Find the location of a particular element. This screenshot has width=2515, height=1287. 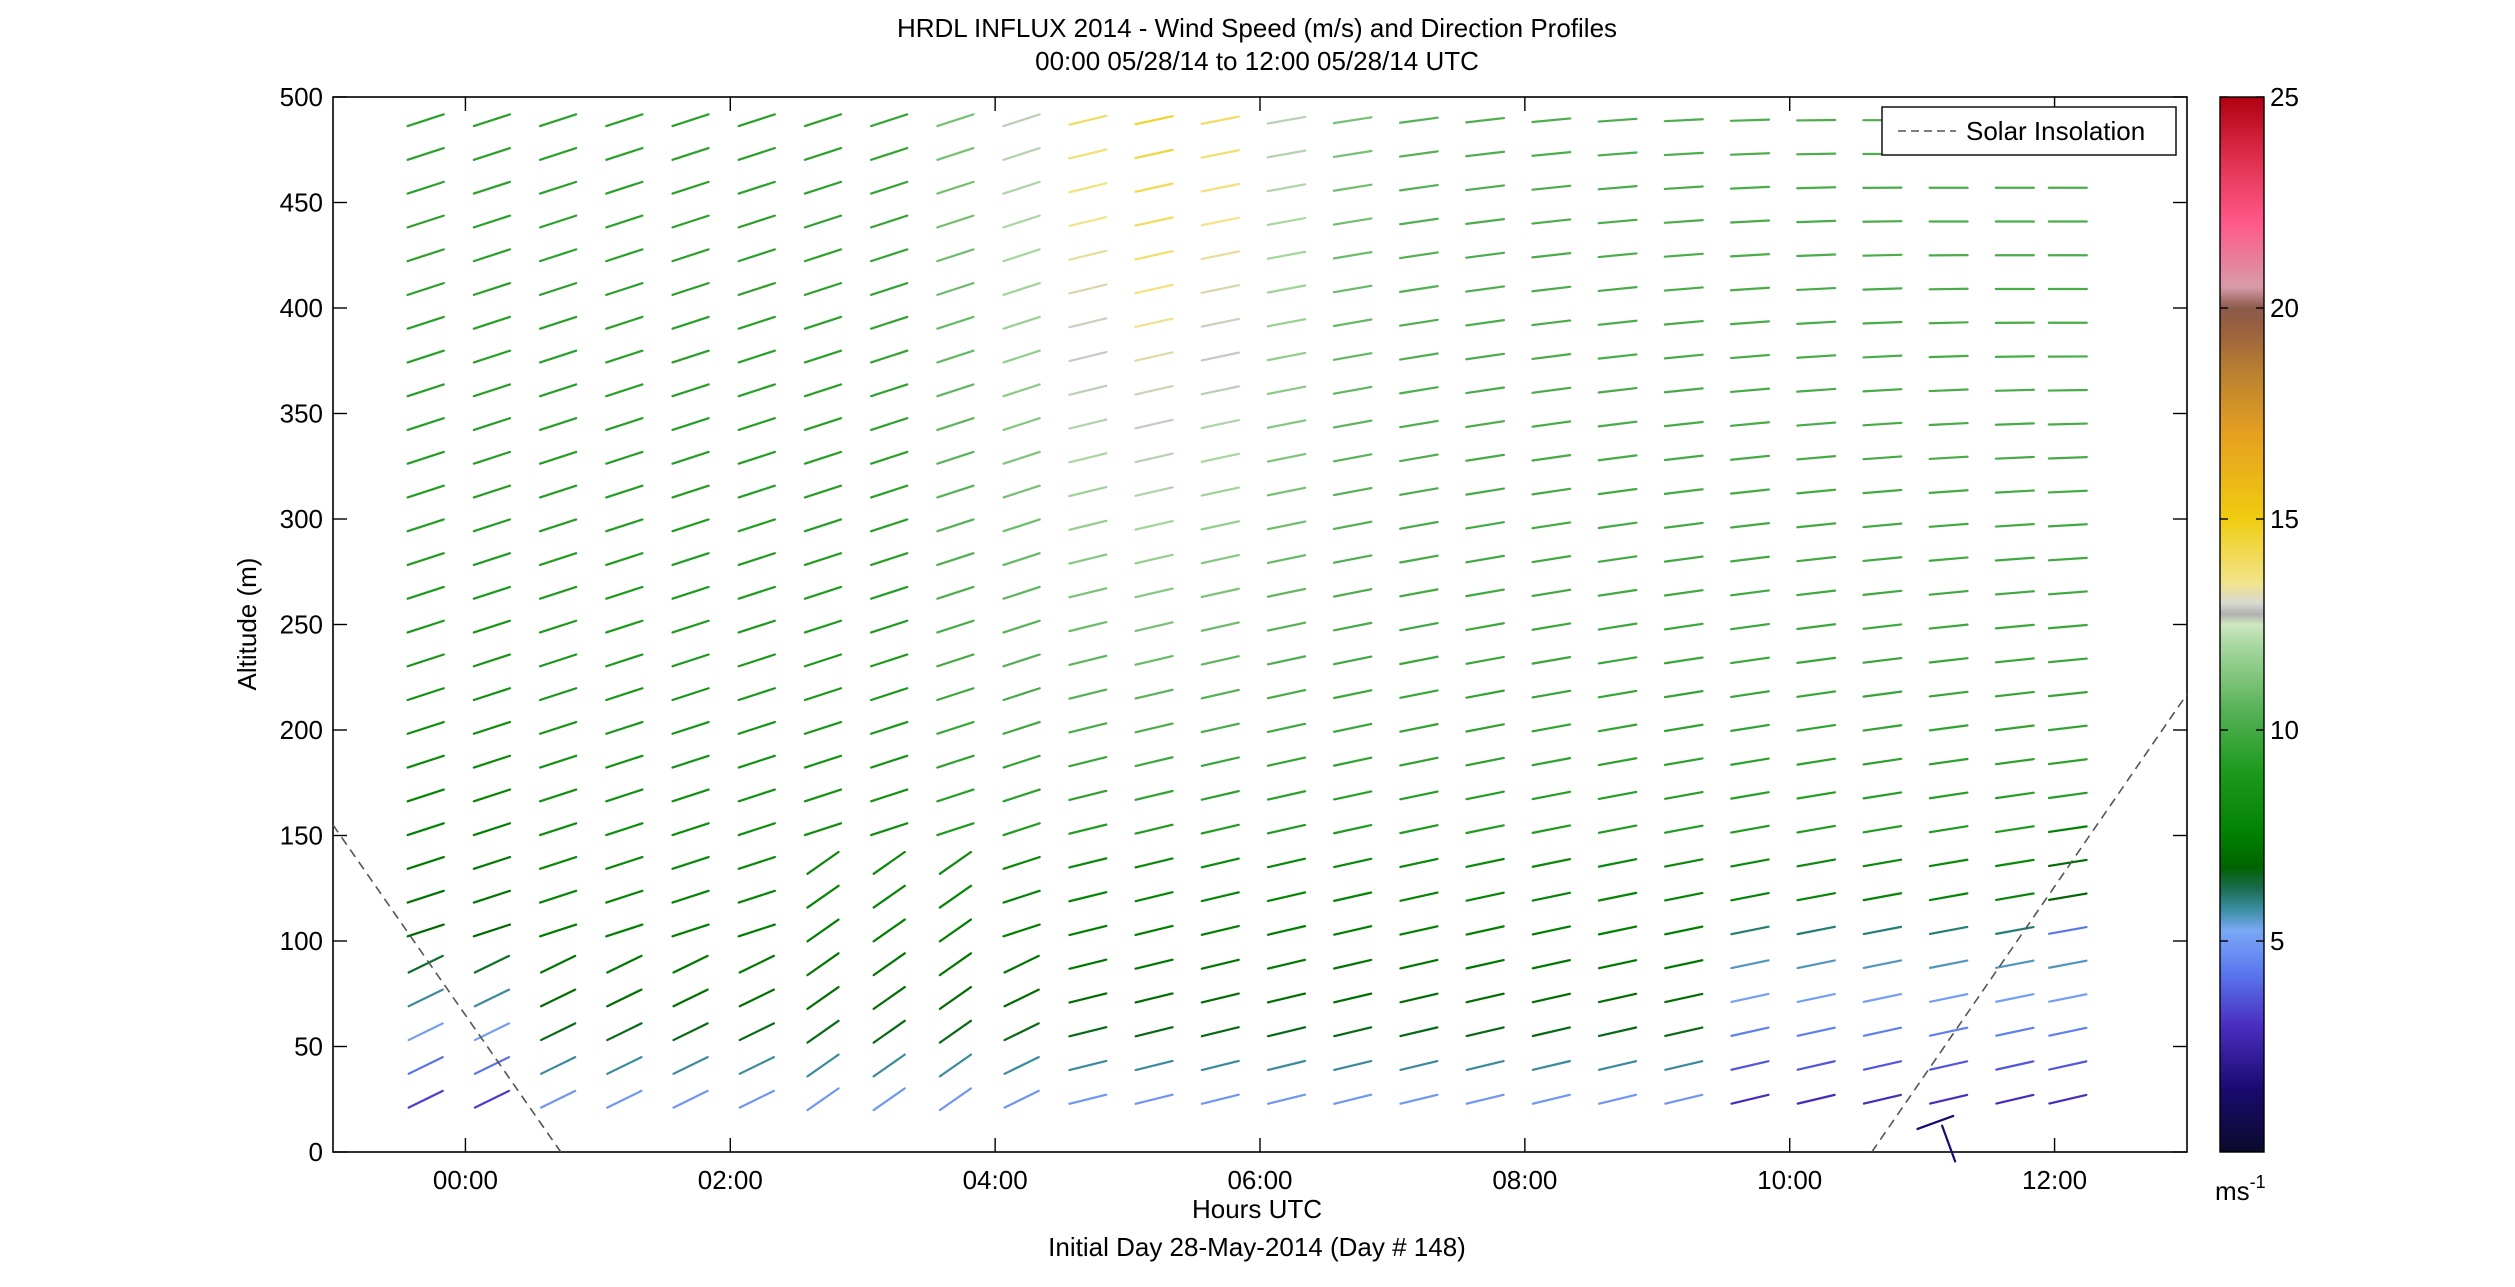

colorbar-tick-label: 15 is located at coordinates (2284, 519).